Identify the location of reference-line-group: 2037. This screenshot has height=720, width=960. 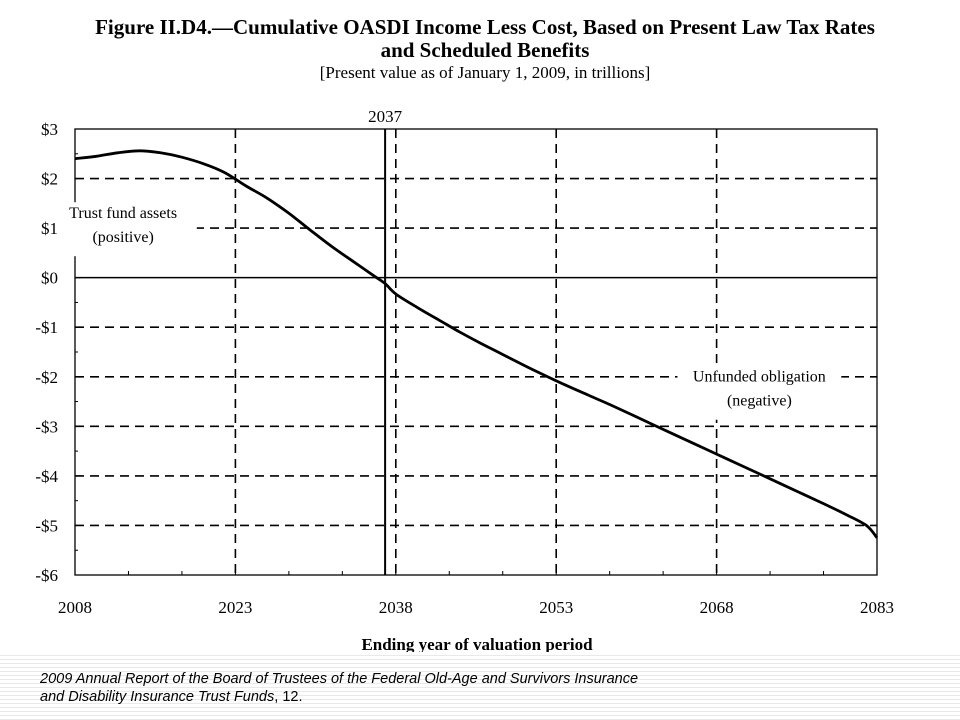
(385, 341).